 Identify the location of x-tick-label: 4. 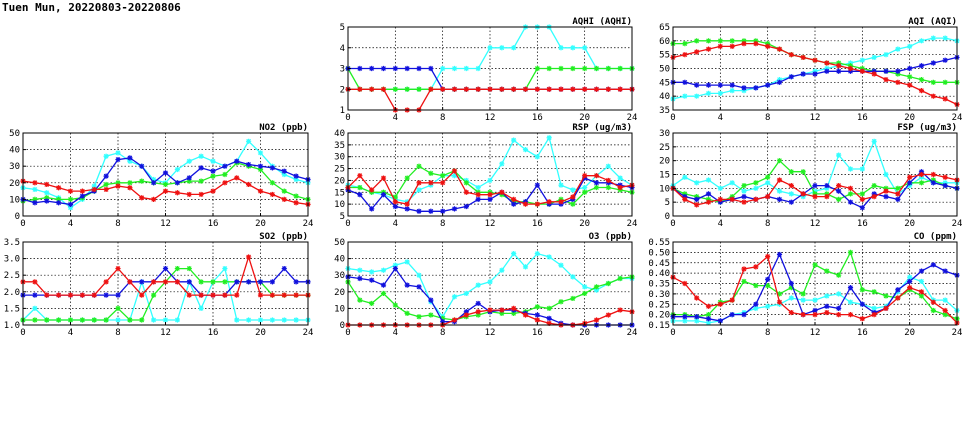
(720, 333).